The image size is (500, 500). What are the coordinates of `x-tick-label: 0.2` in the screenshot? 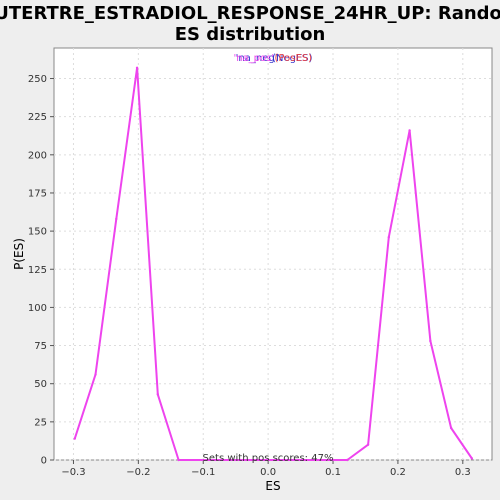 It's located at (398, 472).